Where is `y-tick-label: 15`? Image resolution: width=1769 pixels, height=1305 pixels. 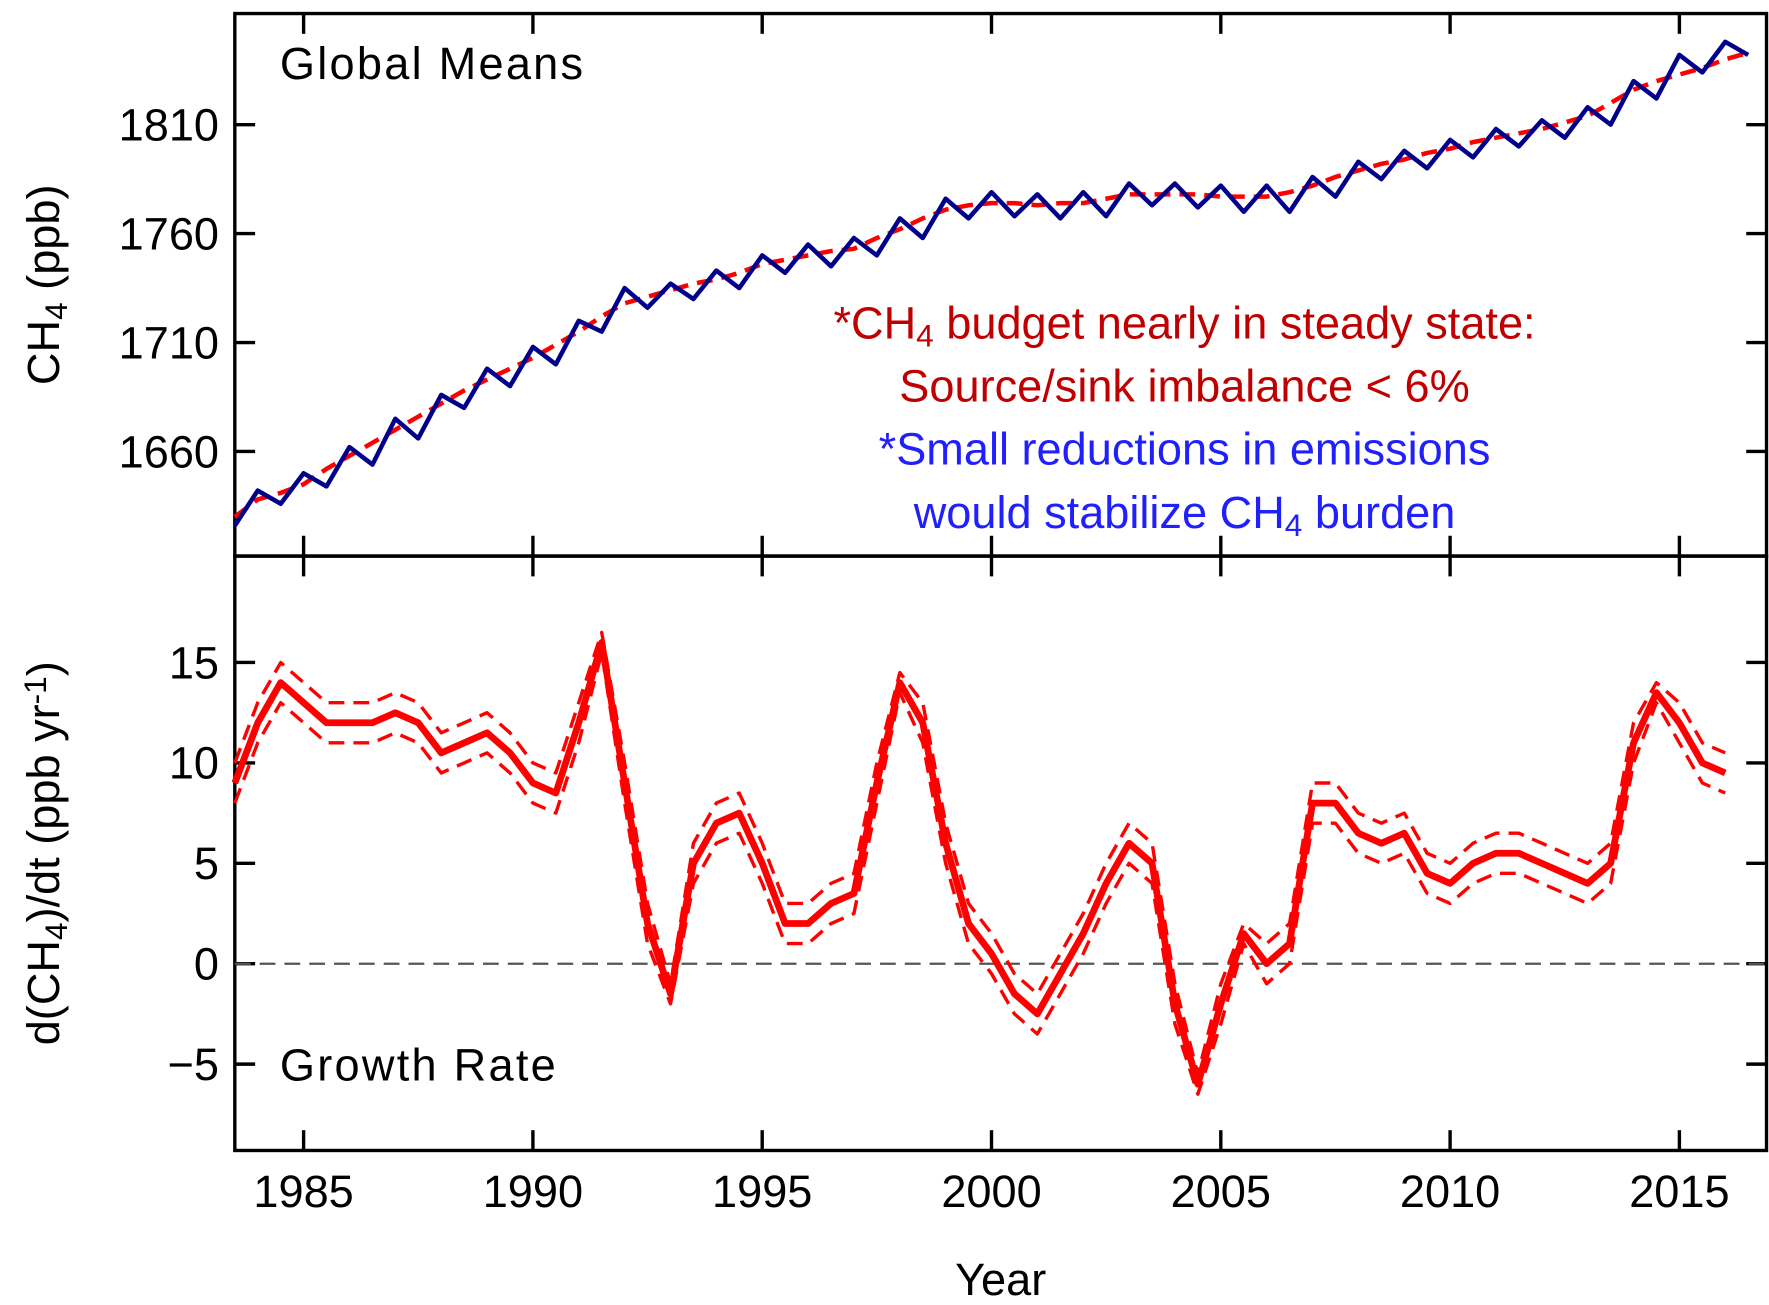
y-tick-label: 15 is located at coordinates (194, 662).